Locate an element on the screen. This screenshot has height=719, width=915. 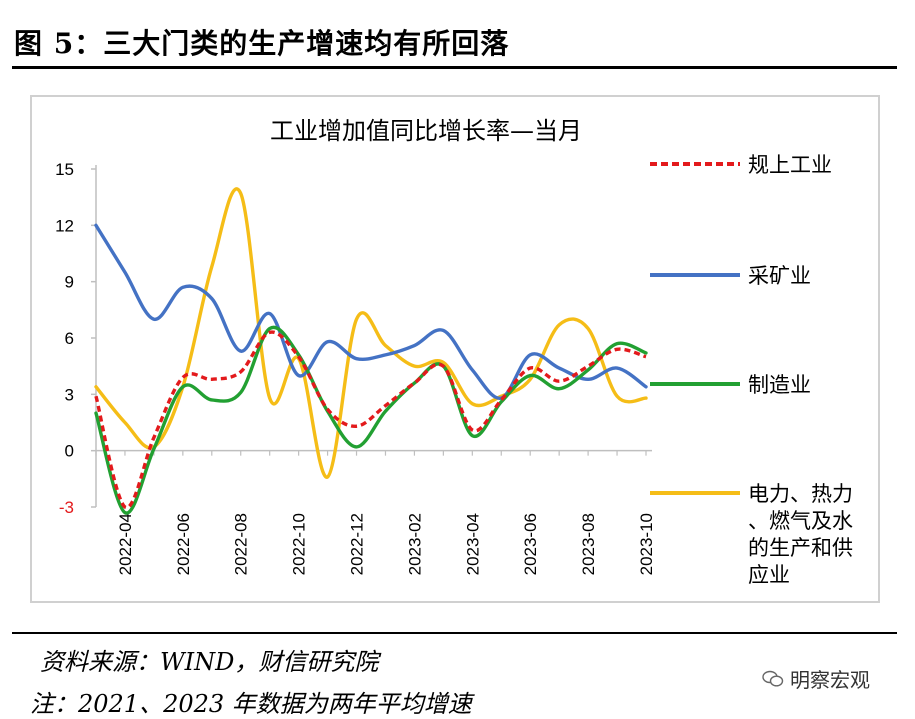
y-tick-label: 9 is located at coordinates (69, 282).